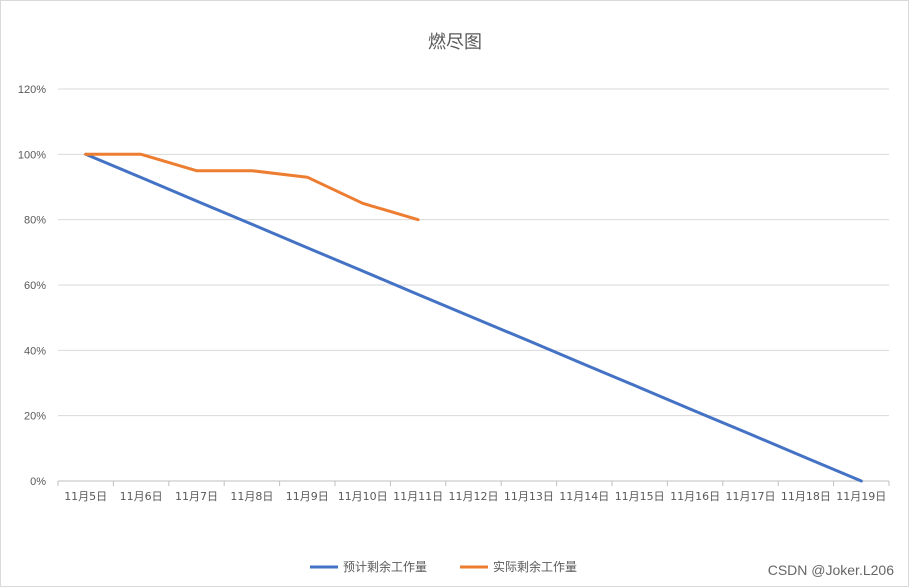  I want to click on x-tick-label: 11月19日, so click(861, 496).